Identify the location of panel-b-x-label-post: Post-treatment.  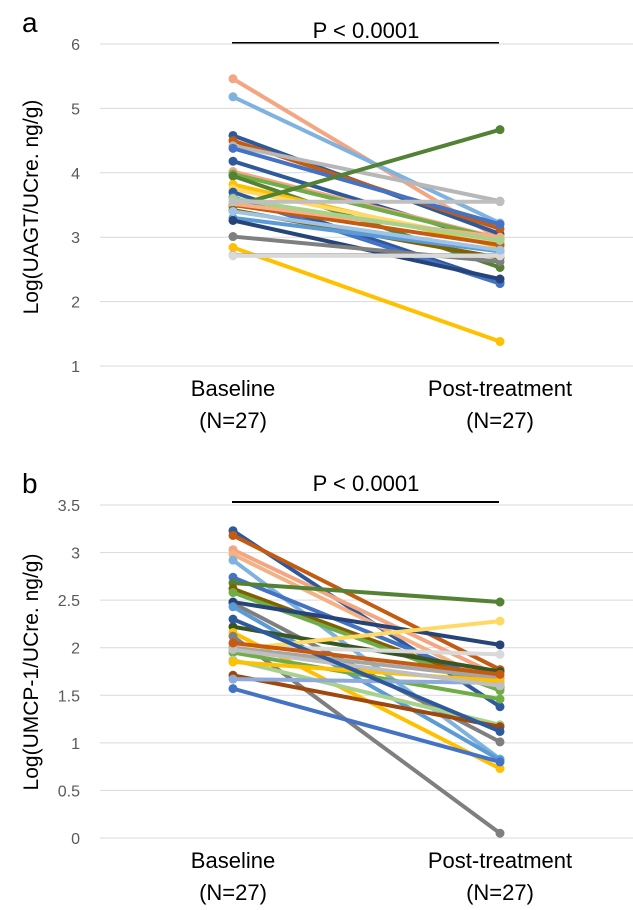
(500, 860).